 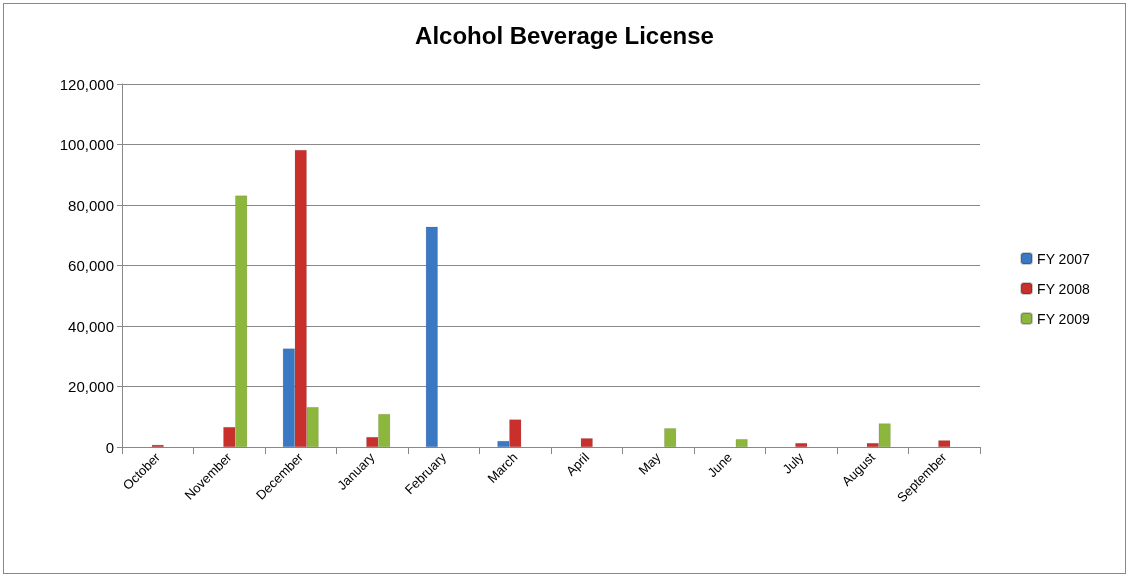 What do you see at coordinates (91, 326) in the screenshot?
I see `y-tick-label: 40,000` at bounding box center [91, 326].